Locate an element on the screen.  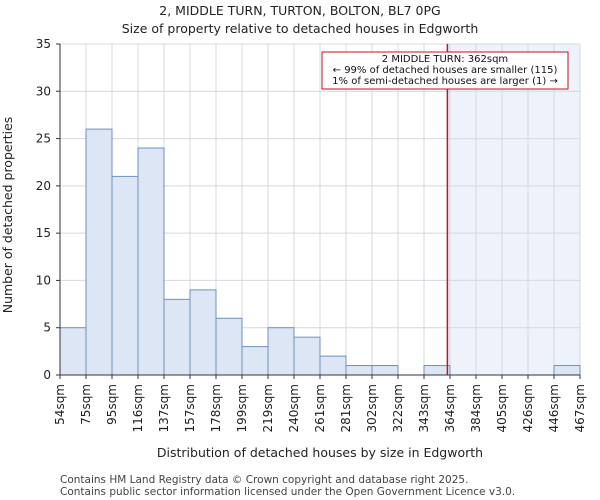
x-tick-label: 302sqm is located at coordinates (372, 408).